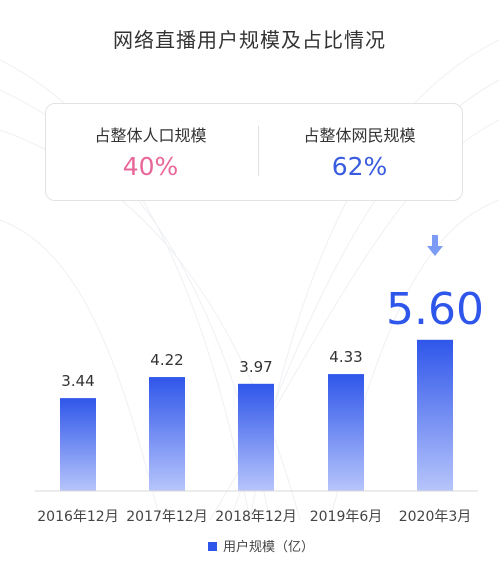  I want to click on data-label: 4.33, so click(345, 357).